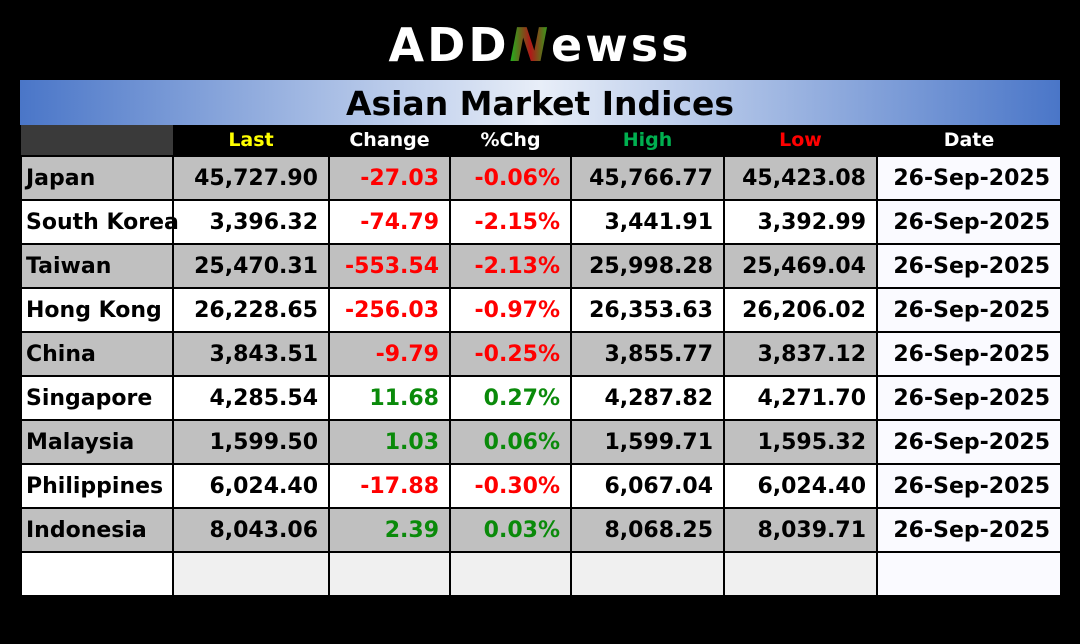  What do you see at coordinates (800, 530) in the screenshot?
I see `cell-low: 8,039.71` at bounding box center [800, 530].